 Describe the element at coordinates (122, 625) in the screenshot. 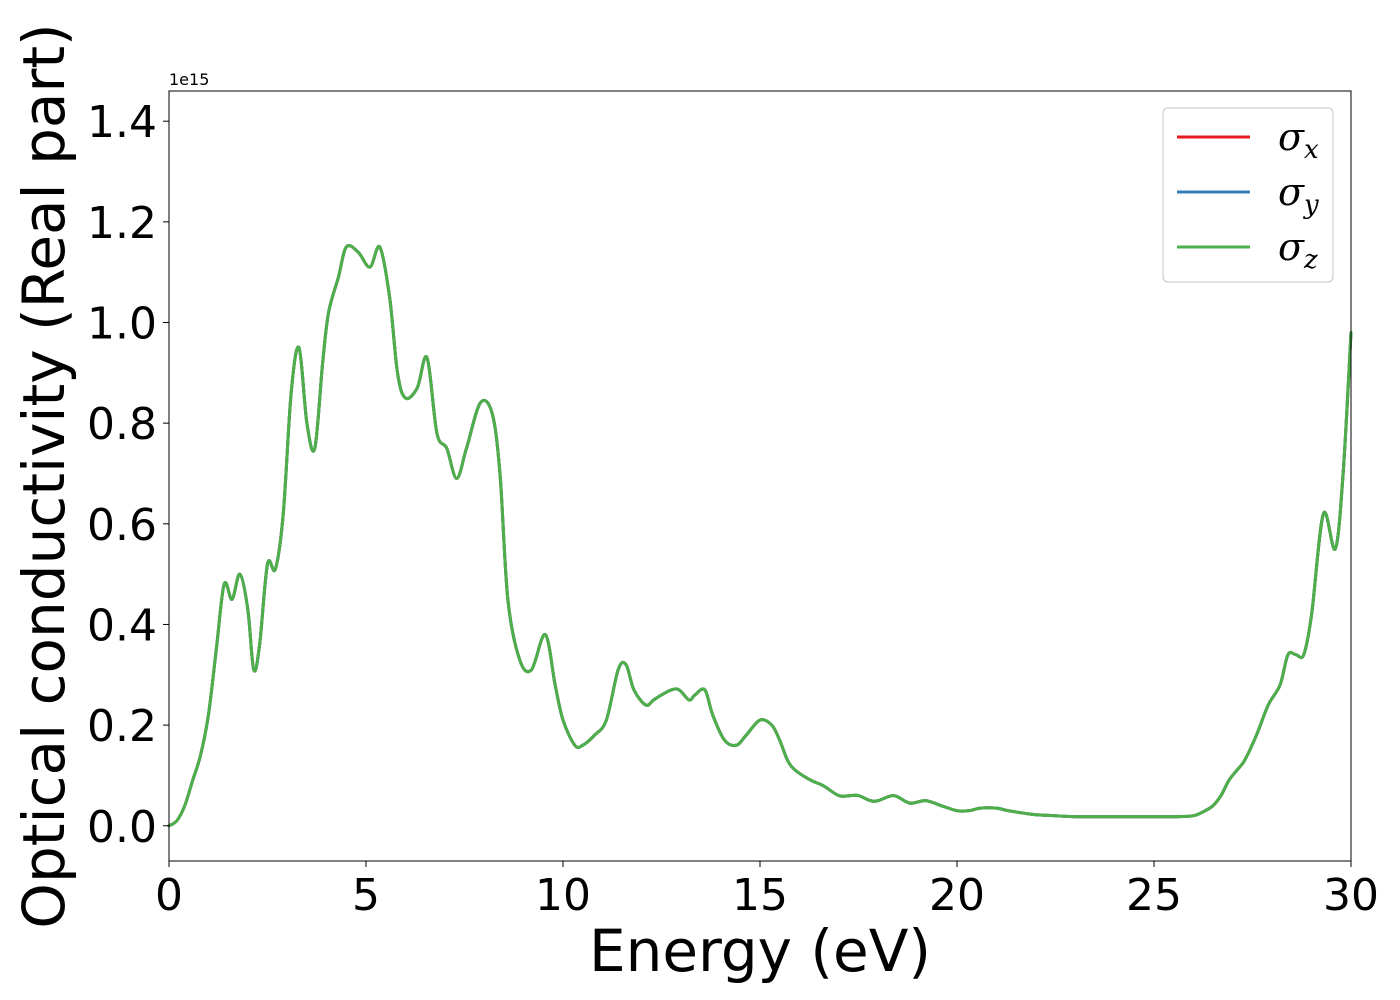

I see `y-tick-label: 0.4` at that location.